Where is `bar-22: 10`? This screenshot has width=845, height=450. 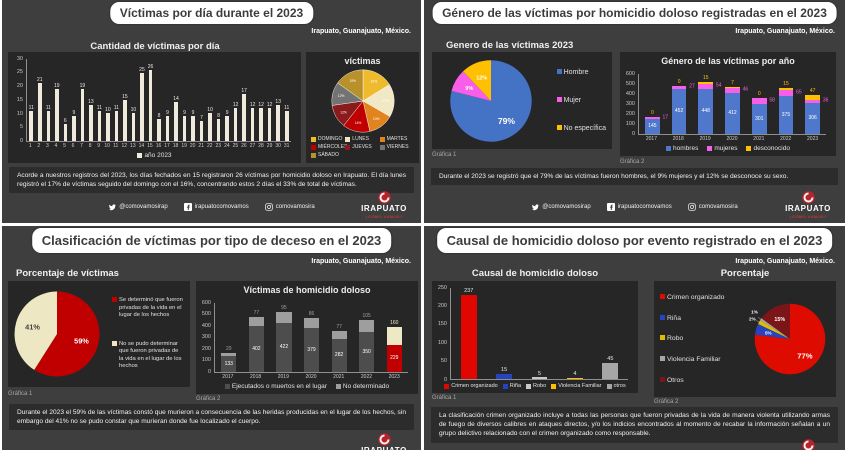
bar-22: 10 is located at coordinates (210, 100).